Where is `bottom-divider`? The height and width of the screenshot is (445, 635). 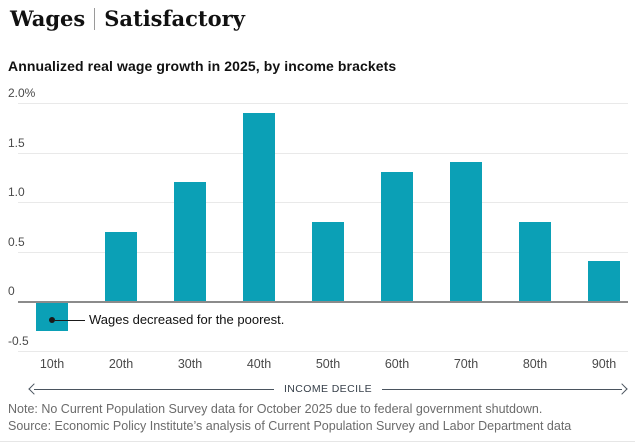 bottom-divider is located at coordinates (317, 441).